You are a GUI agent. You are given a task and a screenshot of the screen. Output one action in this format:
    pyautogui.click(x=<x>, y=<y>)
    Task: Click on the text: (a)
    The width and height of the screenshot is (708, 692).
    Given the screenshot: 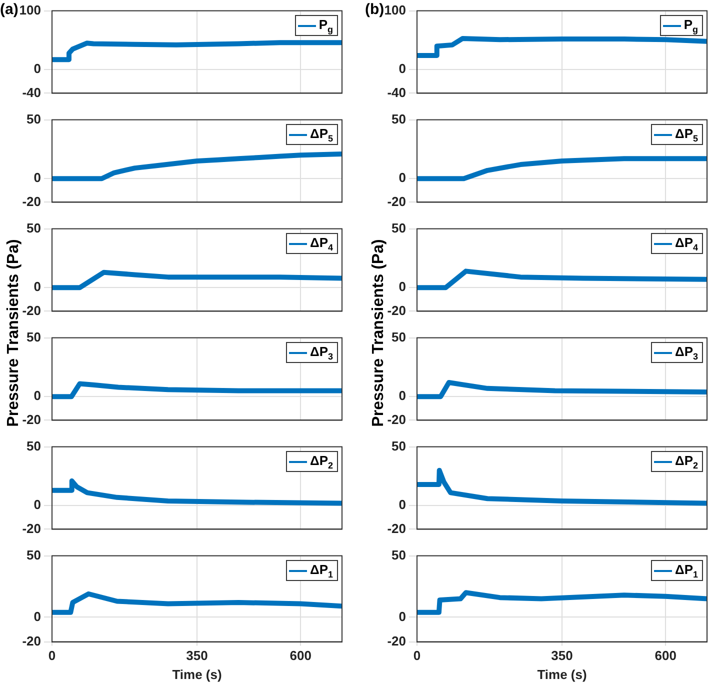 What is the action you would take?
    pyautogui.click(x=9, y=9)
    